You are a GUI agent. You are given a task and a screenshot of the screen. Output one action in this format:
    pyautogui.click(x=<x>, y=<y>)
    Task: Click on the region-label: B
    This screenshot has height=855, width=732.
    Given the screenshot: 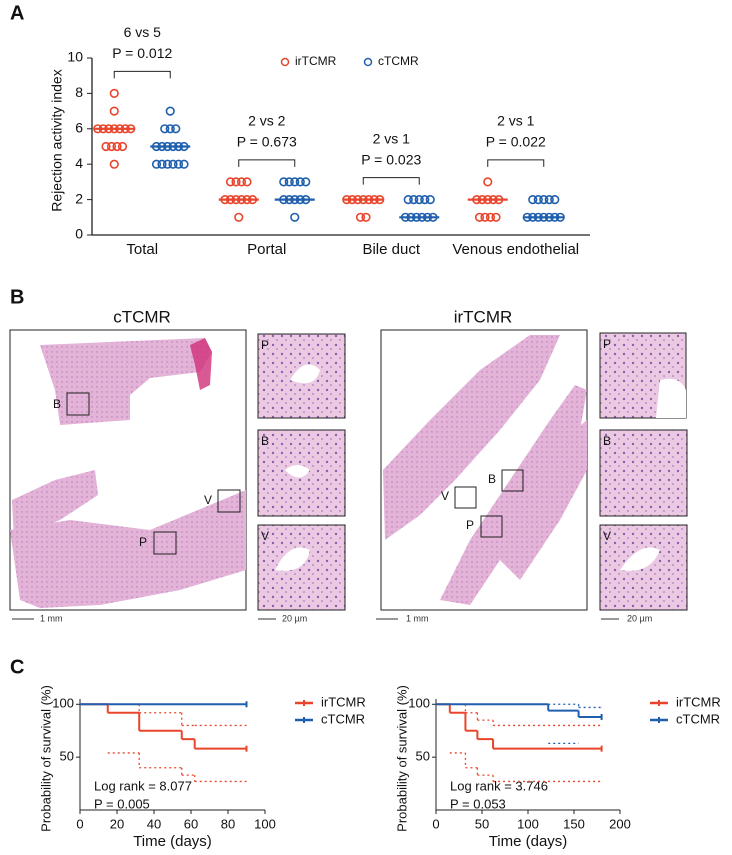 What is the action you would take?
    pyautogui.click(x=492, y=479)
    